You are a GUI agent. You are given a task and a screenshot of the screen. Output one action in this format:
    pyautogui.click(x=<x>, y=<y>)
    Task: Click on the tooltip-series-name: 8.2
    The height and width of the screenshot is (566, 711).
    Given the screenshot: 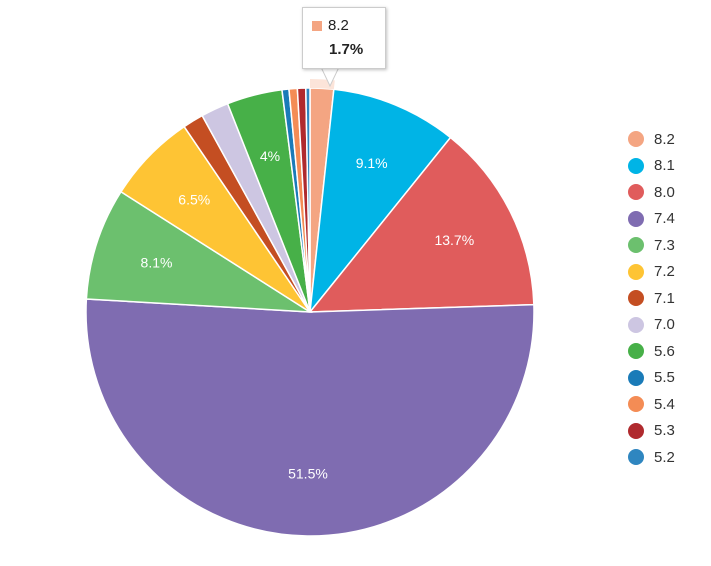 What is the action you would take?
    pyautogui.click(x=338, y=25)
    